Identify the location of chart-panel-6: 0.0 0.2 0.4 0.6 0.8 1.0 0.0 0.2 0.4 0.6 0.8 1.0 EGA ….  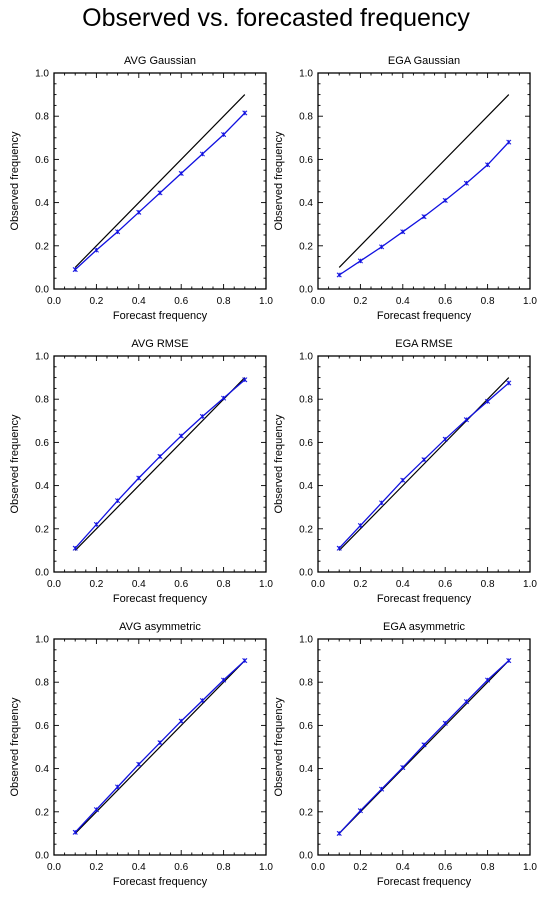
(405, 754).